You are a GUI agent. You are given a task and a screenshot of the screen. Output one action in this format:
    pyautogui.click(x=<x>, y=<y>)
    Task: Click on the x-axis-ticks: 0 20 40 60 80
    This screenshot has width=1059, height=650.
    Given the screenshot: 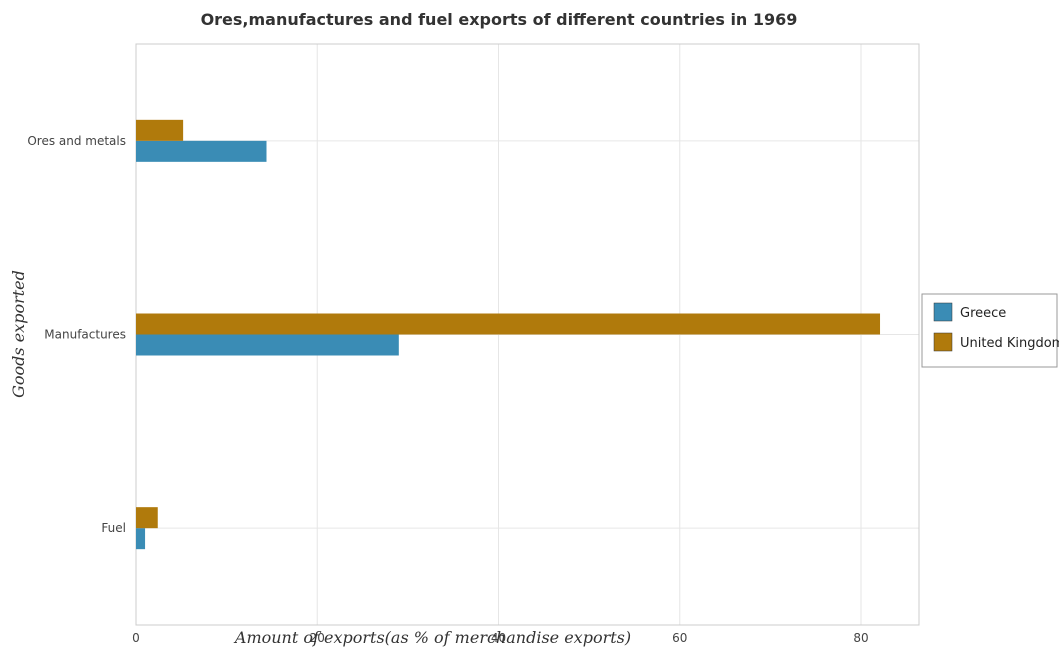 What is the action you would take?
    pyautogui.click(x=500, y=638)
    